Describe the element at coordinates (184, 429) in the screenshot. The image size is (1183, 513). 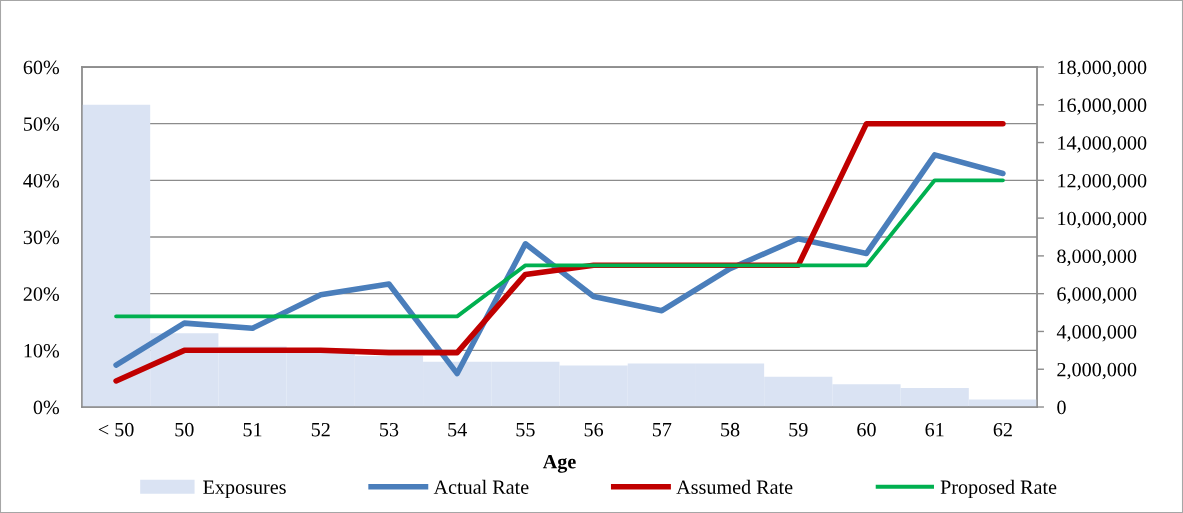
I see `x-tick-label: 50` at that location.